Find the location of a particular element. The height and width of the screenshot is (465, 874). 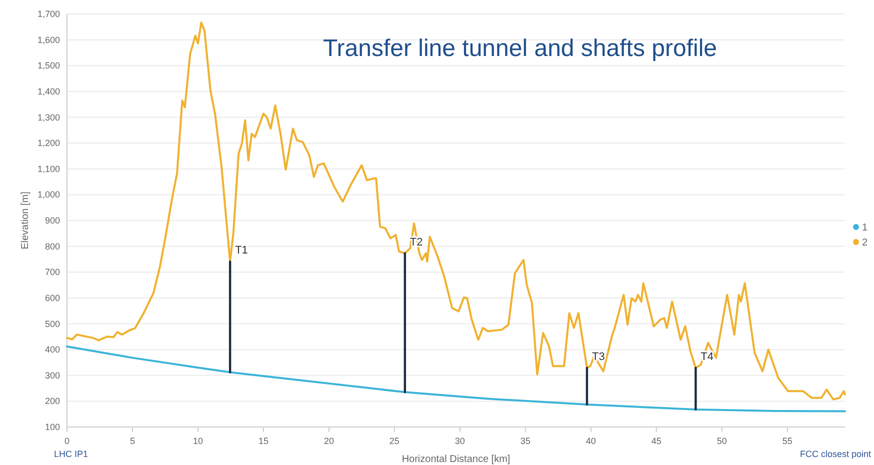

y-tick-label: 100 is located at coordinates (52, 427).